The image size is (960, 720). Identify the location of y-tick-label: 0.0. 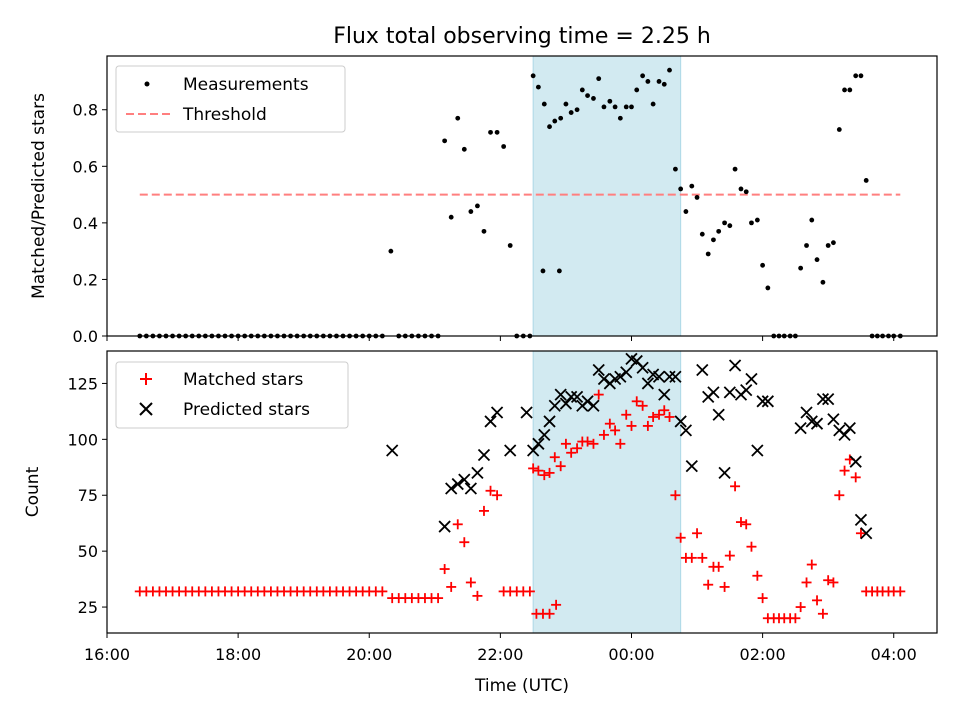
(85, 336).